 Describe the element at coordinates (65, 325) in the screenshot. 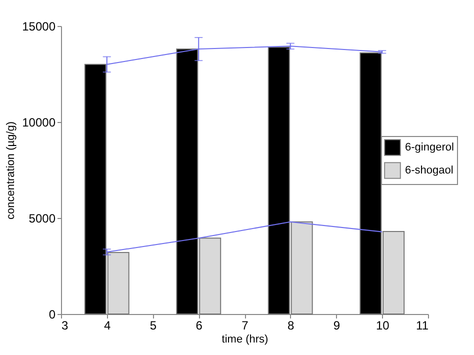

I see `x-tick-label: 3` at that location.